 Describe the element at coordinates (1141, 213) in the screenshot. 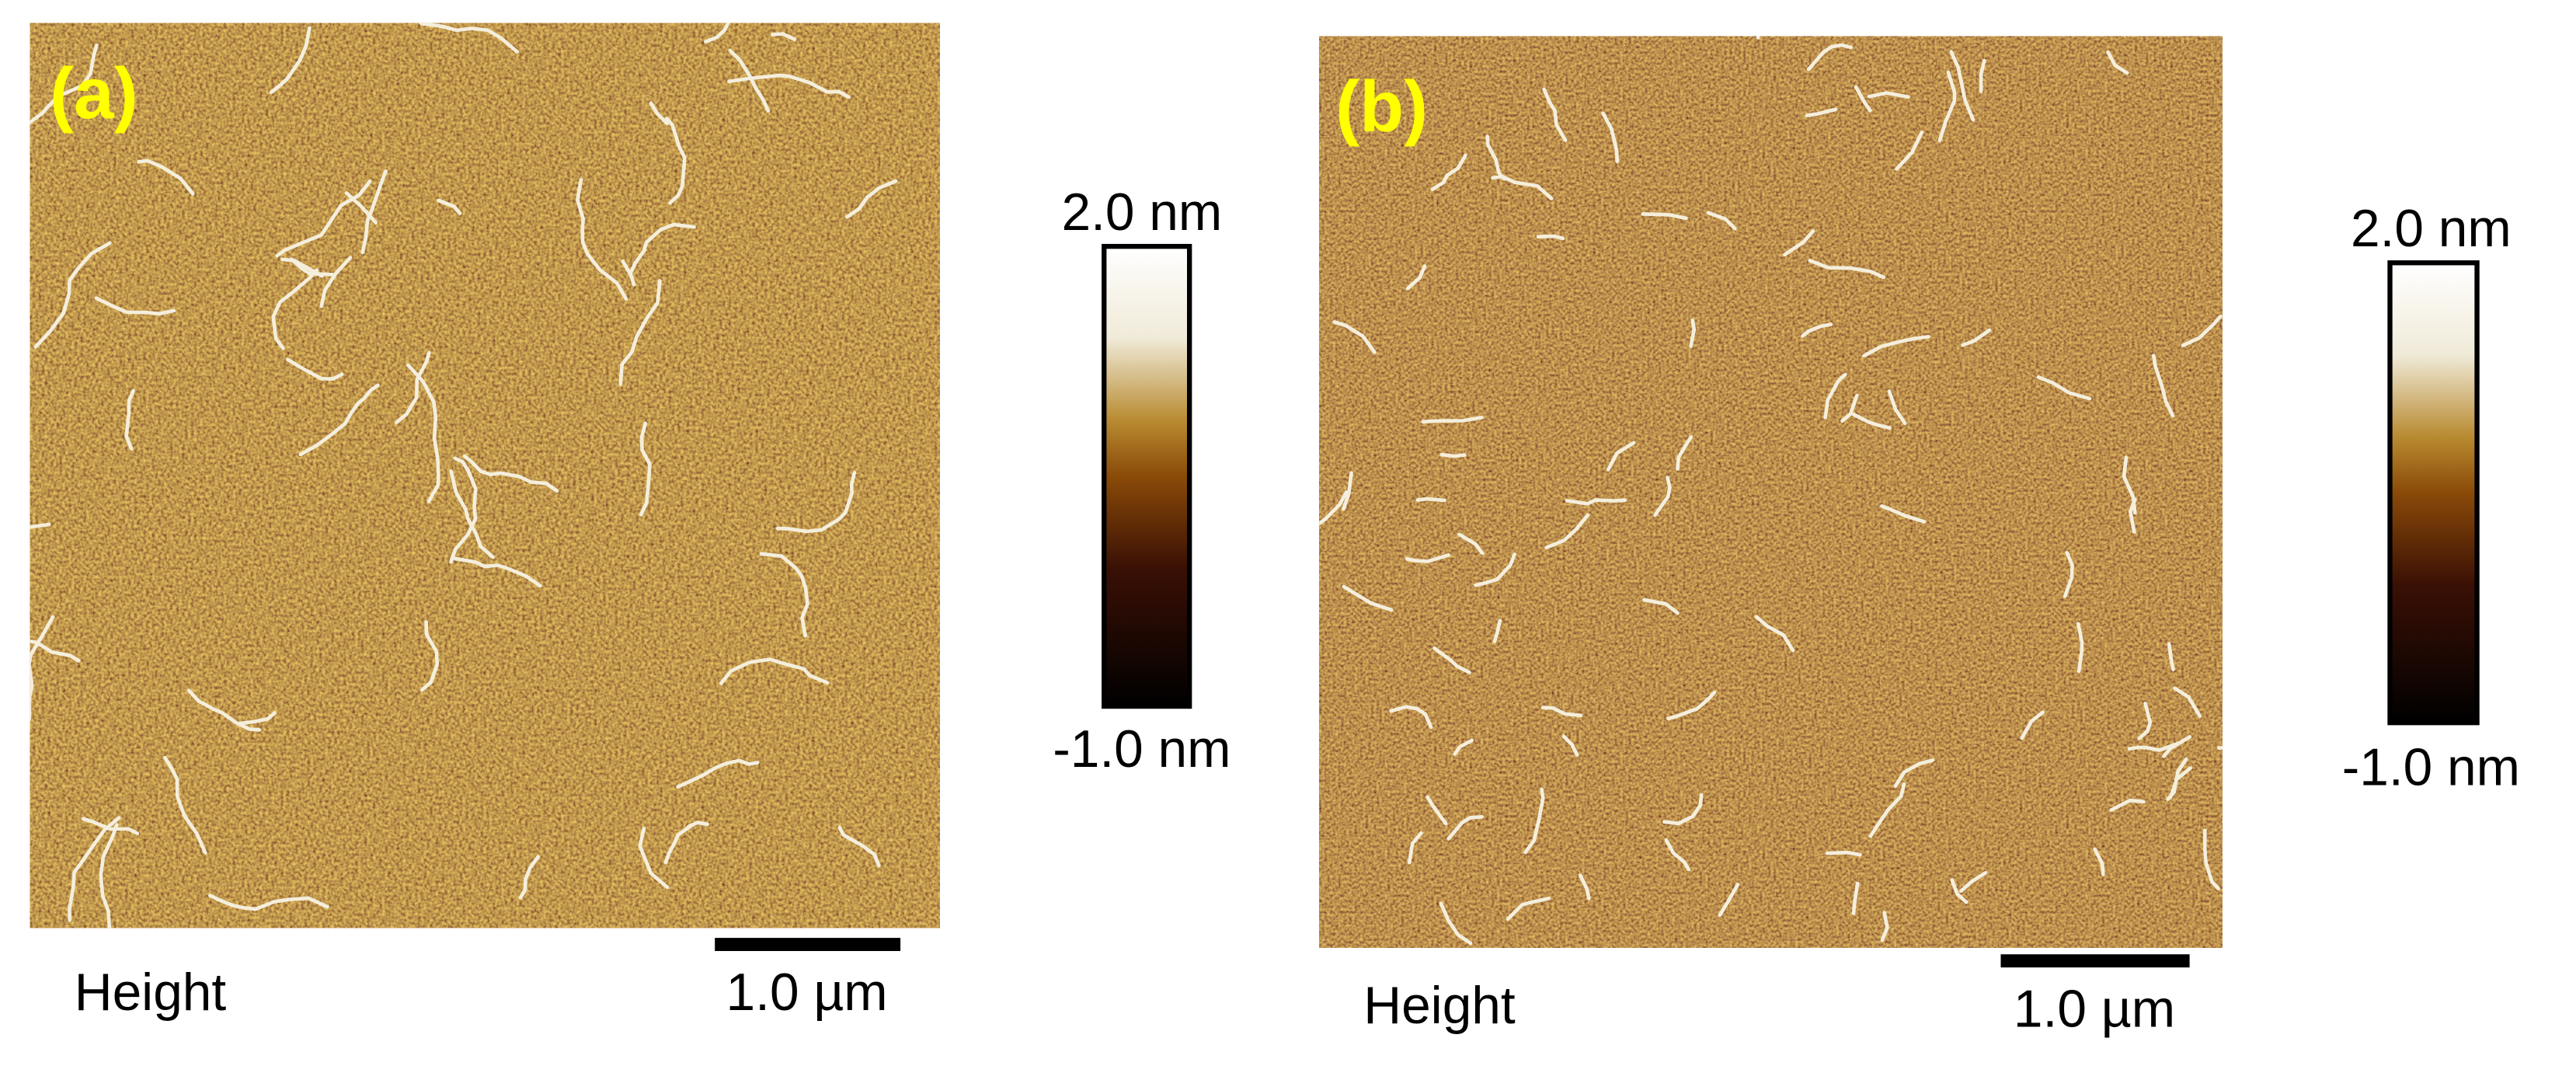

I see `colorbar-max: 2.0 nm` at that location.